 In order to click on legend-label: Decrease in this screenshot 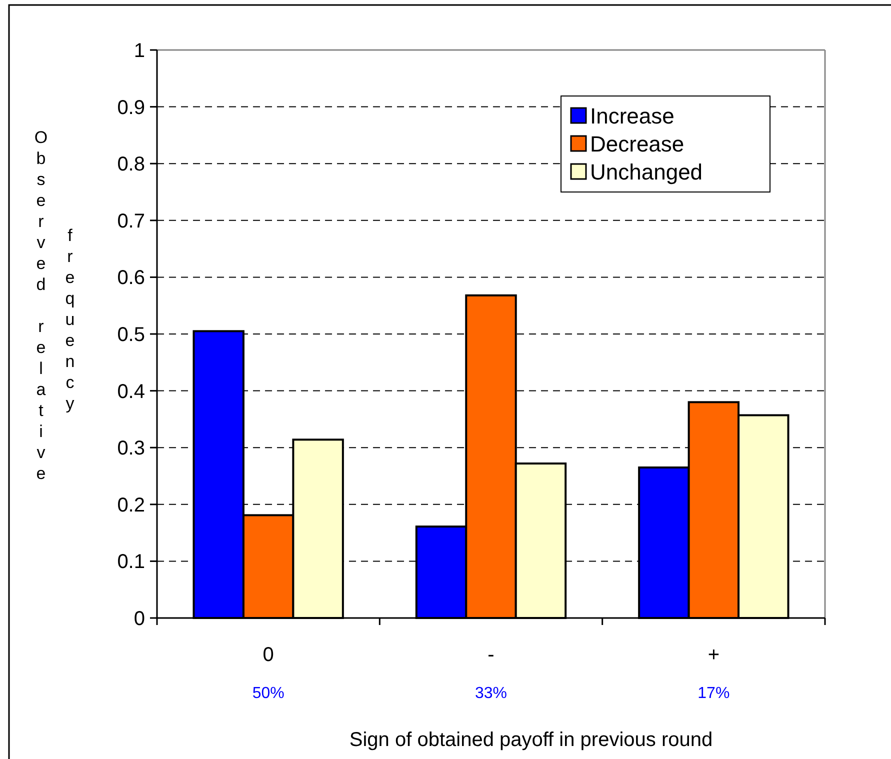, I will do `click(637, 144)`.